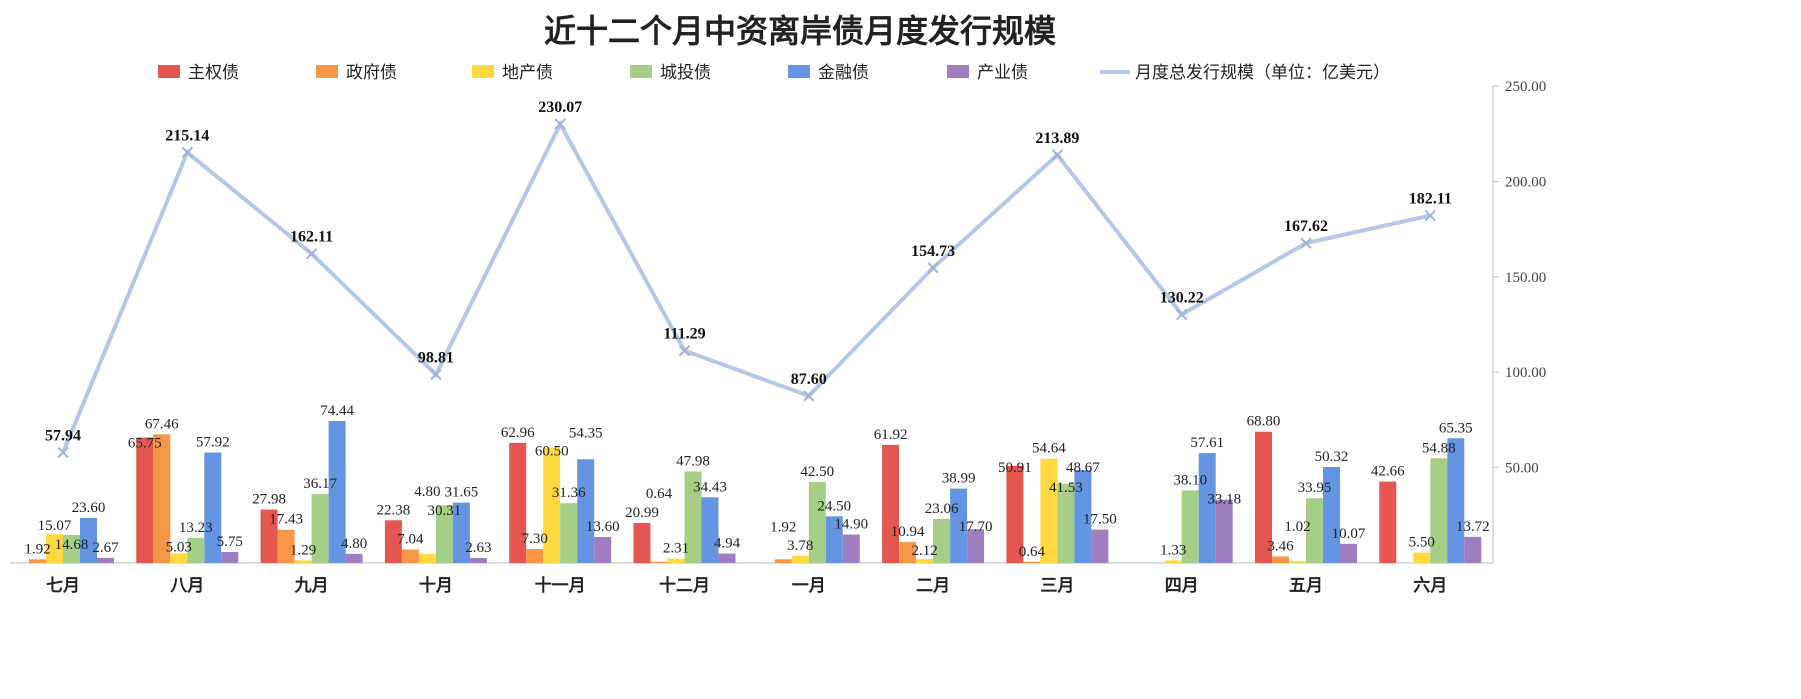 This screenshot has width=1801, height=699. I want to click on chart-title: 近十二个月中资离岸债月度发行规模, so click(800, 31).